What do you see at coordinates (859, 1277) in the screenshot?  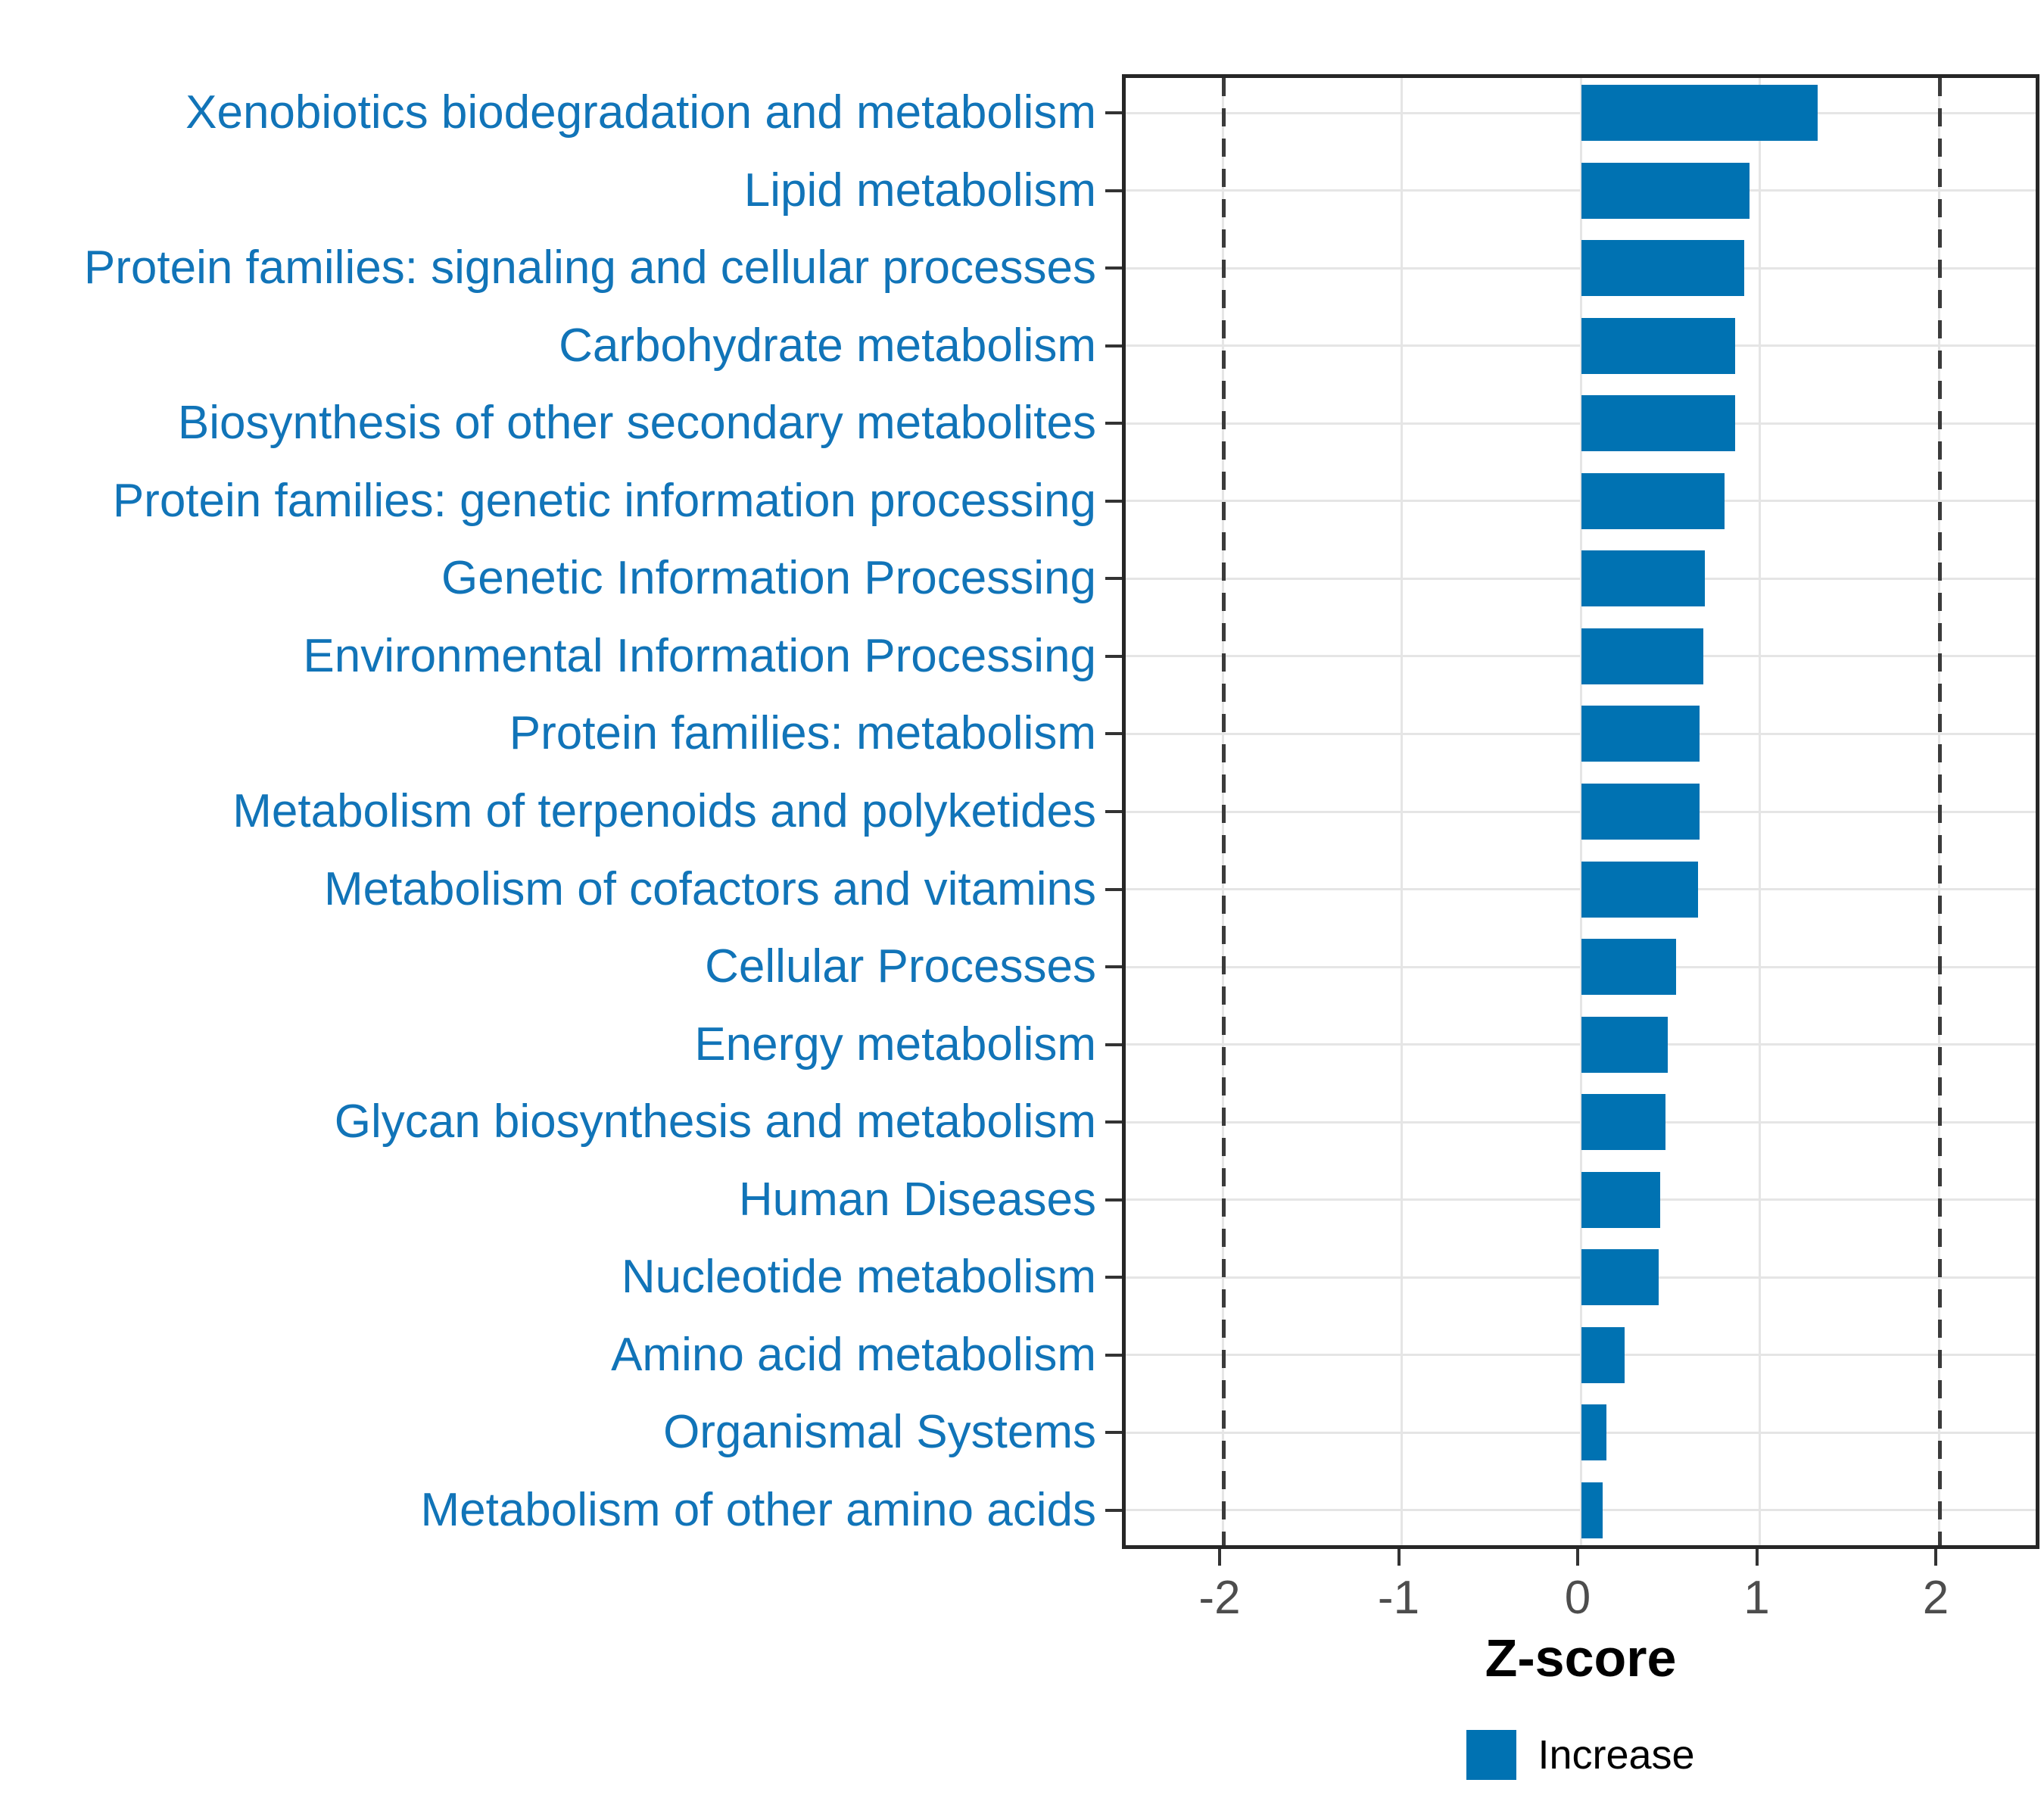 I see `category-label: Nucleotide metabolism` at bounding box center [859, 1277].